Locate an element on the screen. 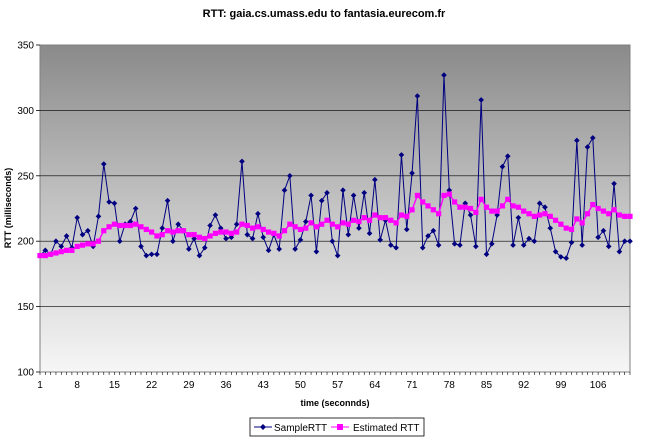 This screenshot has height=441, width=647. legend: SampleRTT Estimated RTT is located at coordinates (337, 427).